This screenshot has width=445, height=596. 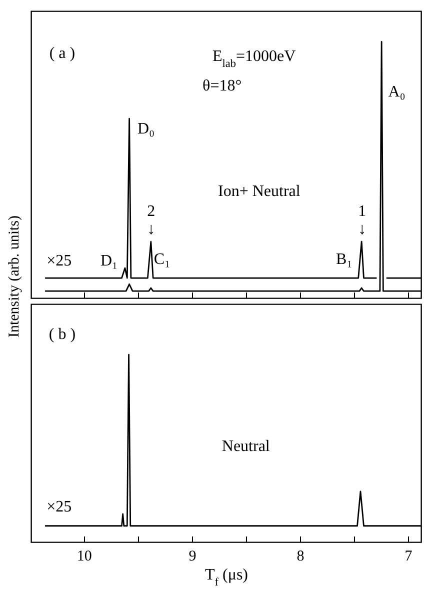 I want to click on annotation: D₁, so click(x=109, y=261).